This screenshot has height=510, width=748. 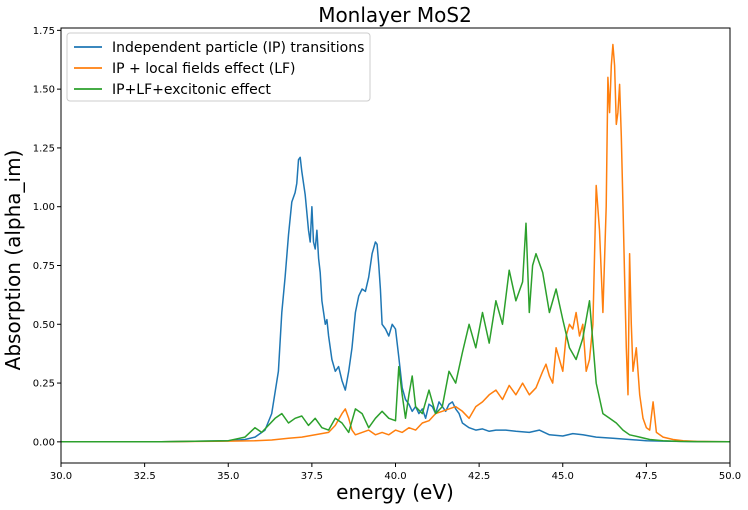 I want to click on x-tick-label: 45.0, so click(x=563, y=476).